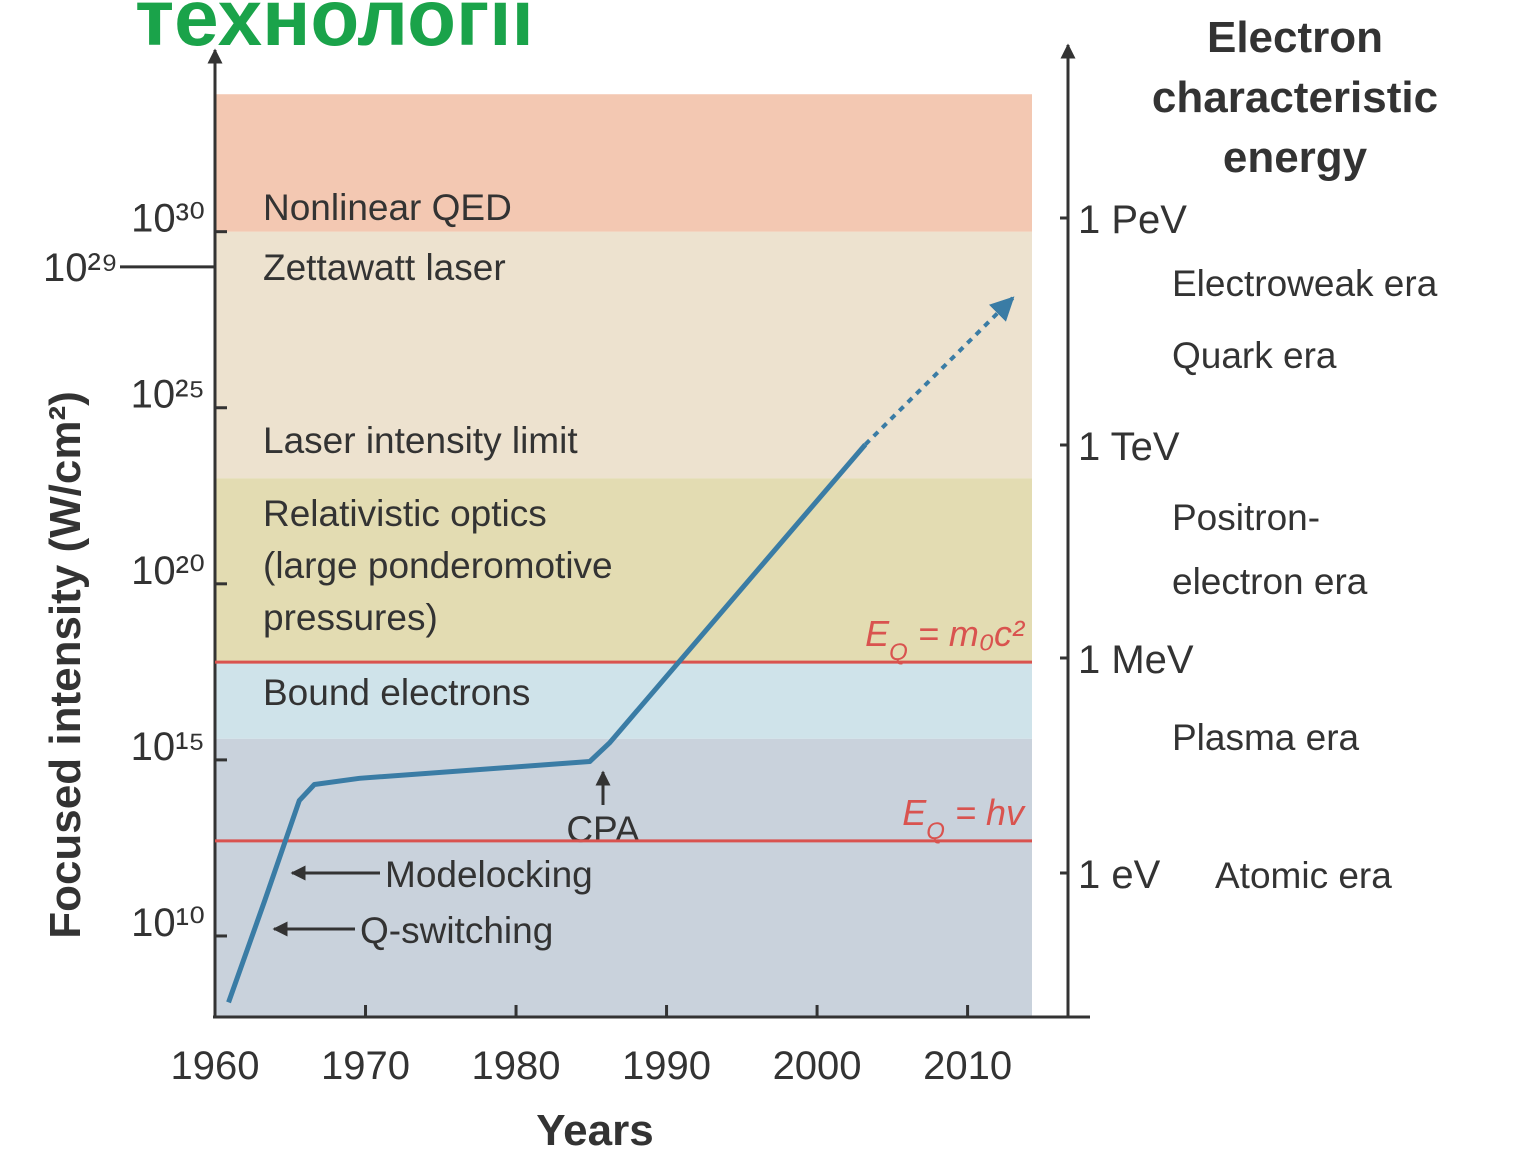  I want to click on x-tick-label: 1960, so click(215, 1066).